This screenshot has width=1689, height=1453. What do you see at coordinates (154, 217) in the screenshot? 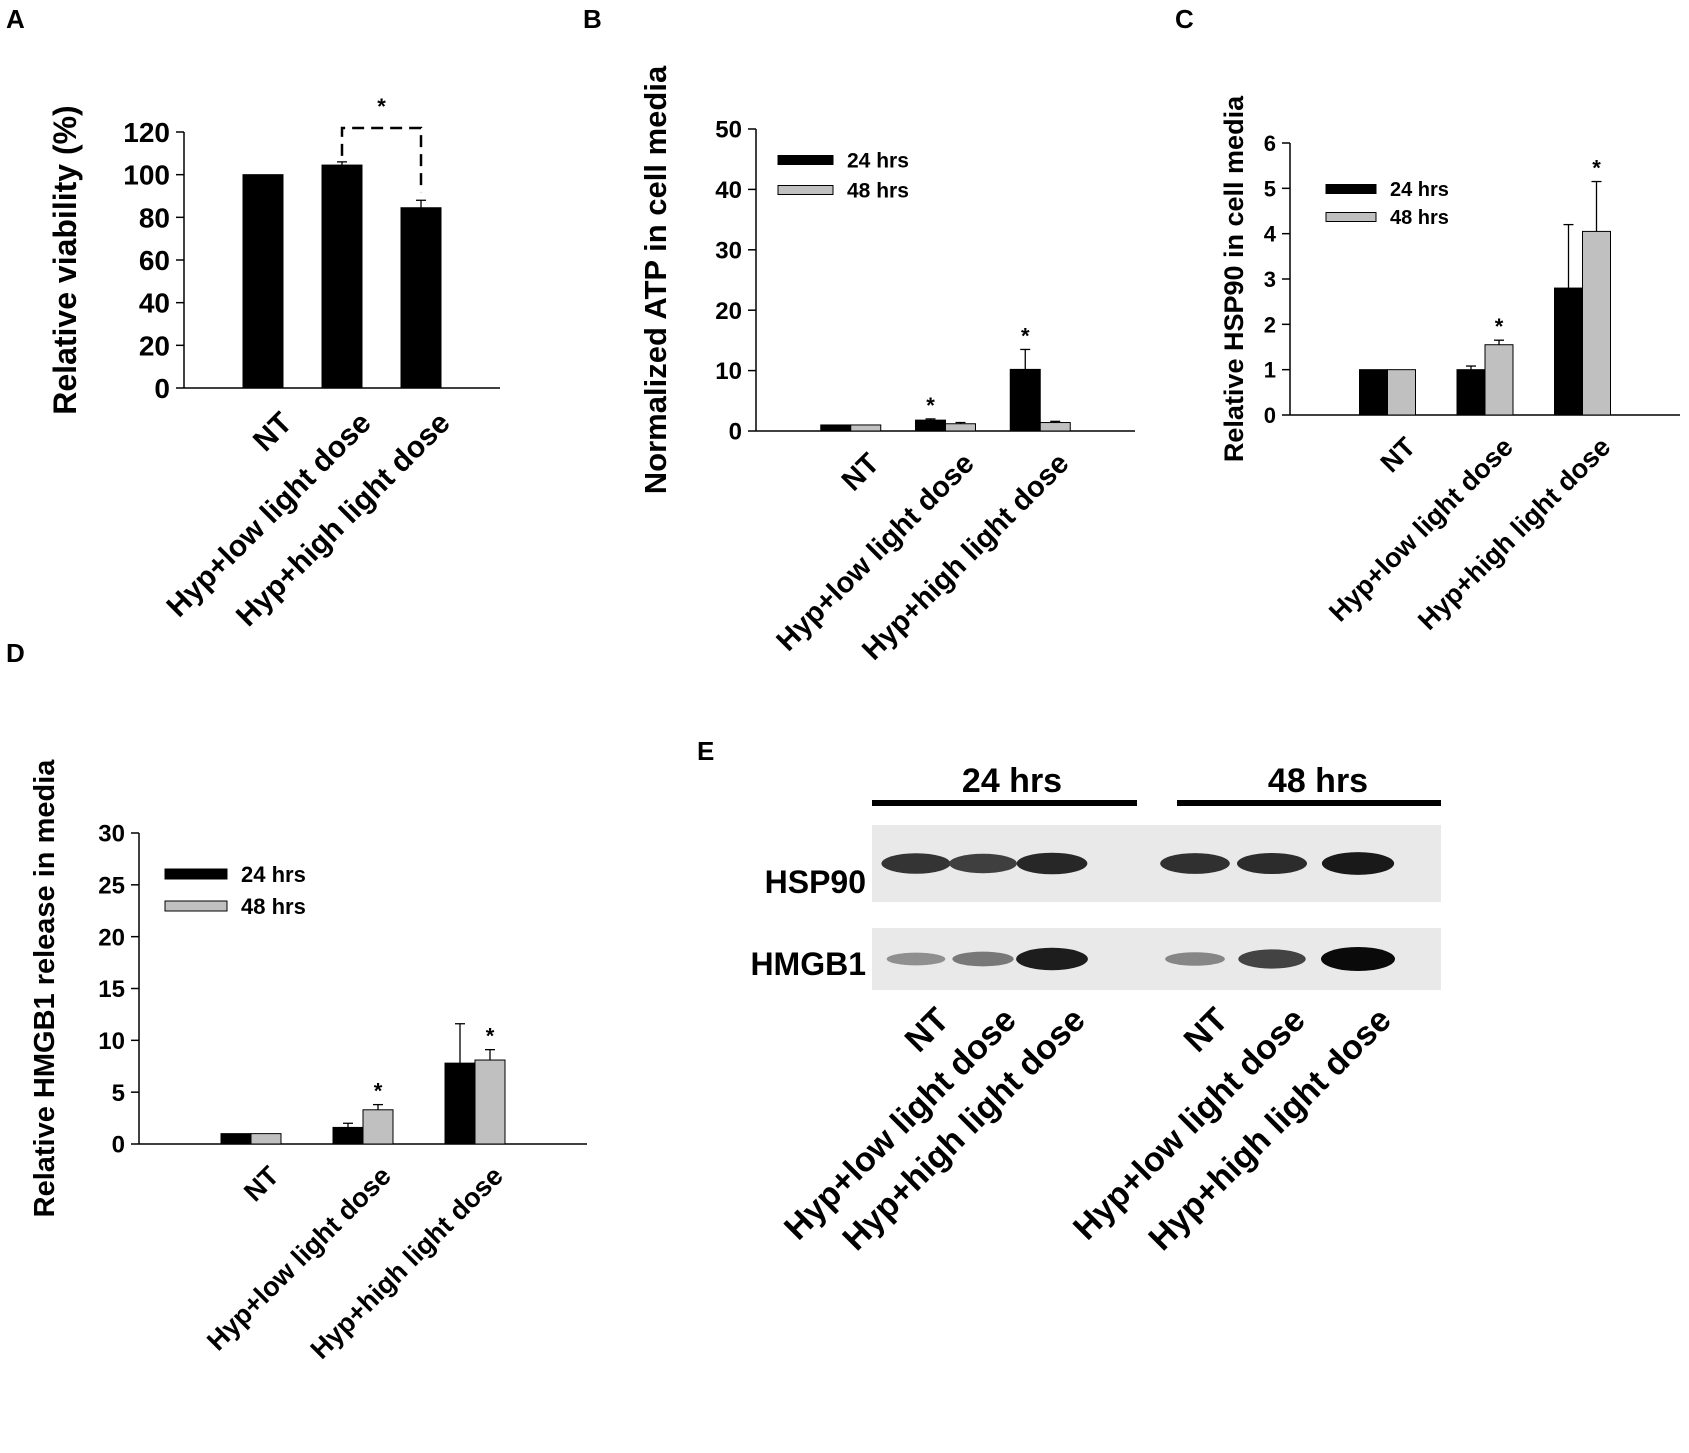
I see `y-tick-label: 80` at bounding box center [154, 217].